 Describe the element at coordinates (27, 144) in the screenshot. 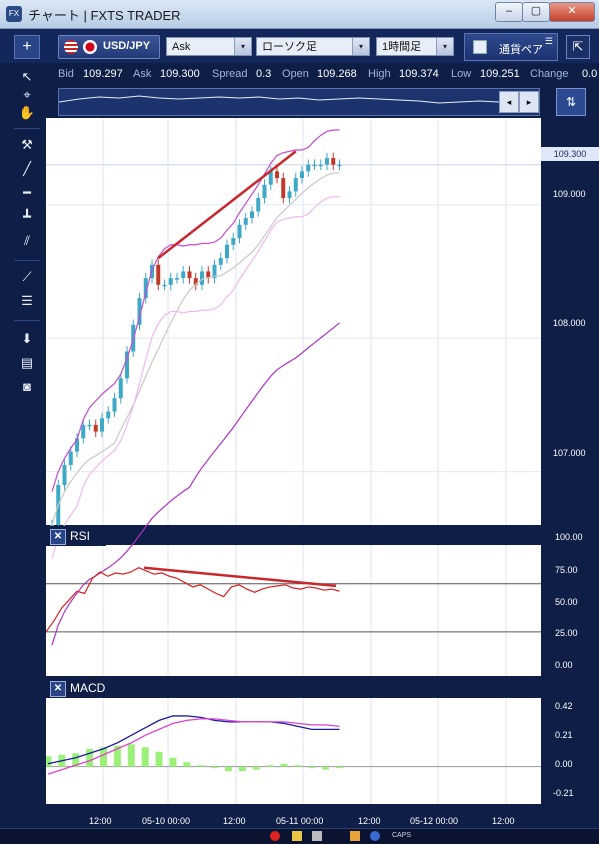

I see `hammer-icon: ⚒` at that location.